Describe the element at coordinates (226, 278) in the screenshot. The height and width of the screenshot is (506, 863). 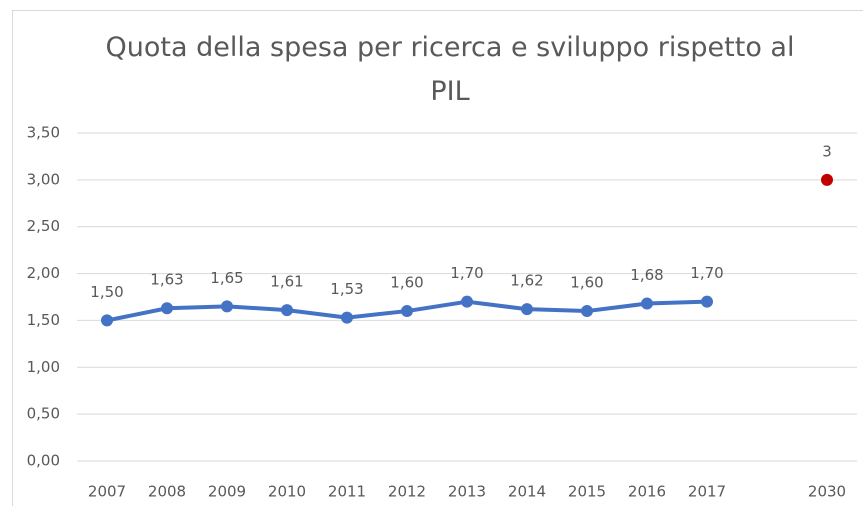
I see `data-label: 1,65` at that location.